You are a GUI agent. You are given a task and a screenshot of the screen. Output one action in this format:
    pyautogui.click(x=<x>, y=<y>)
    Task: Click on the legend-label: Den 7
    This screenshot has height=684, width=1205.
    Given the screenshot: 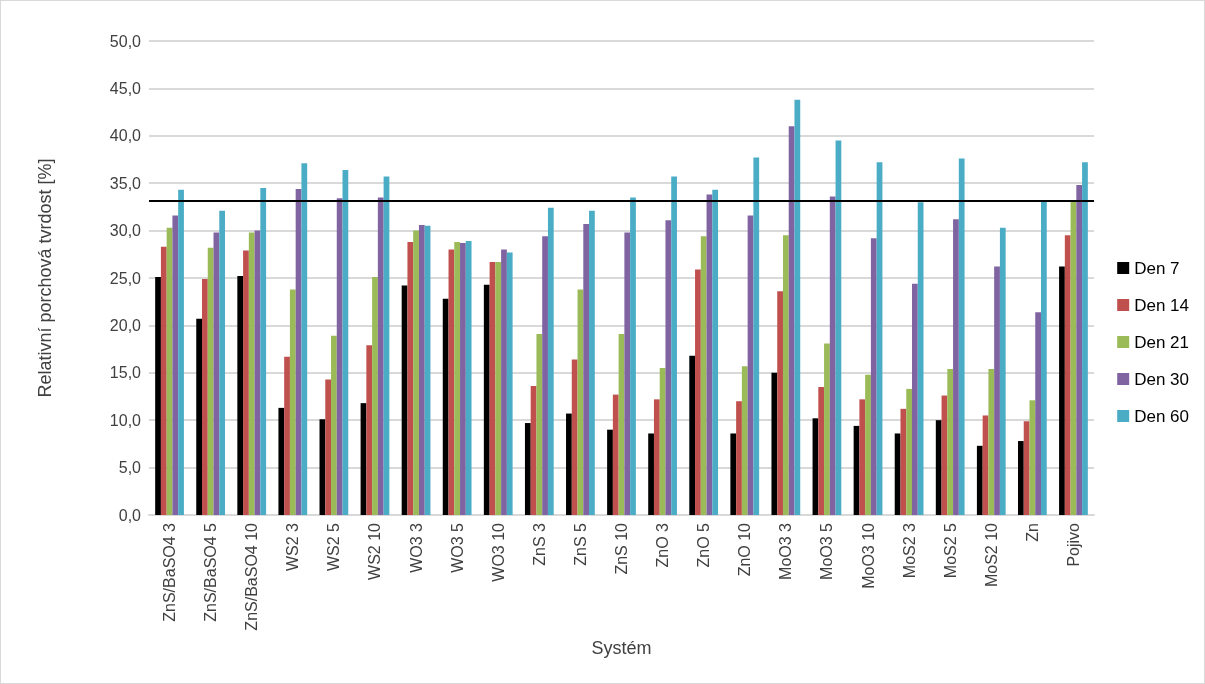 What is the action you would take?
    pyautogui.click(x=1157, y=268)
    